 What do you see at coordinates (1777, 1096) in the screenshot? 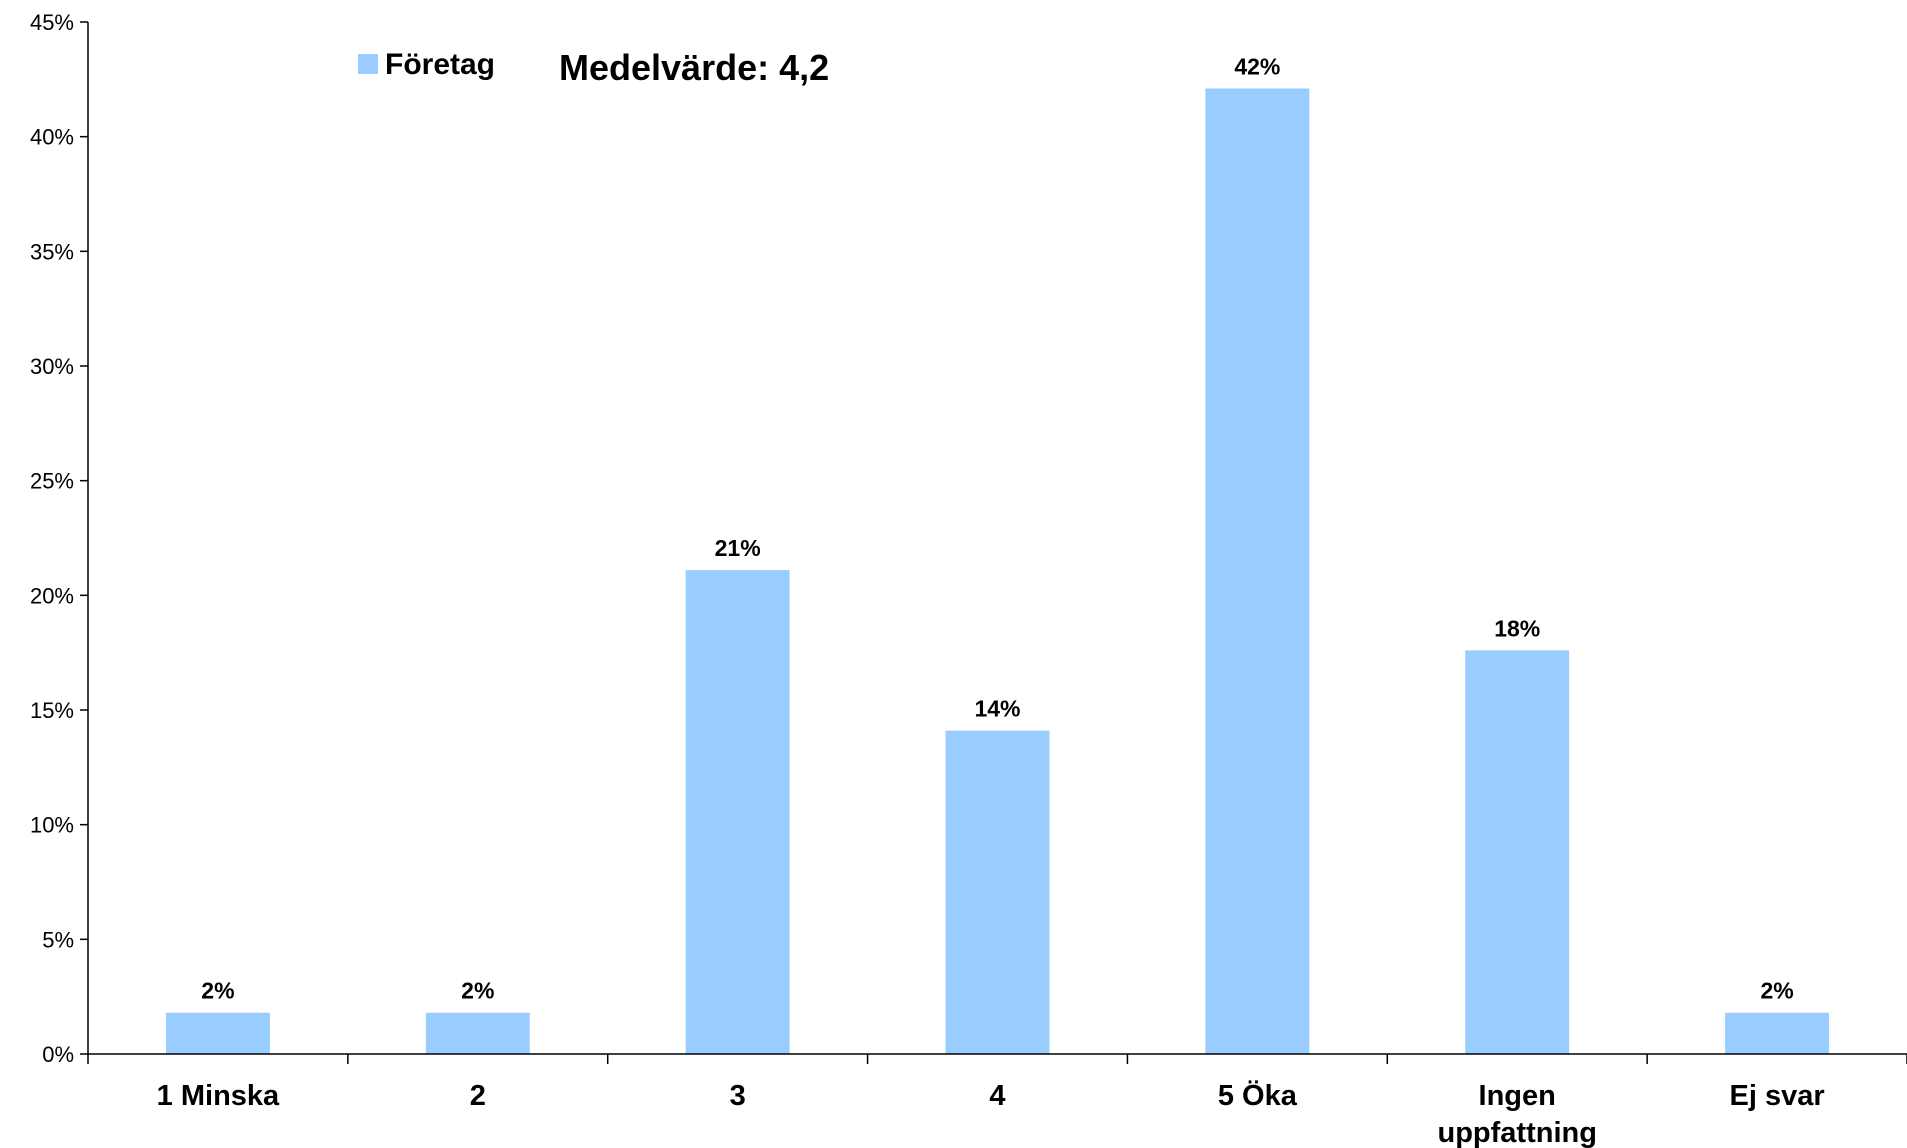
I see `category-label: Ej svar` at bounding box center [1777, 1096].